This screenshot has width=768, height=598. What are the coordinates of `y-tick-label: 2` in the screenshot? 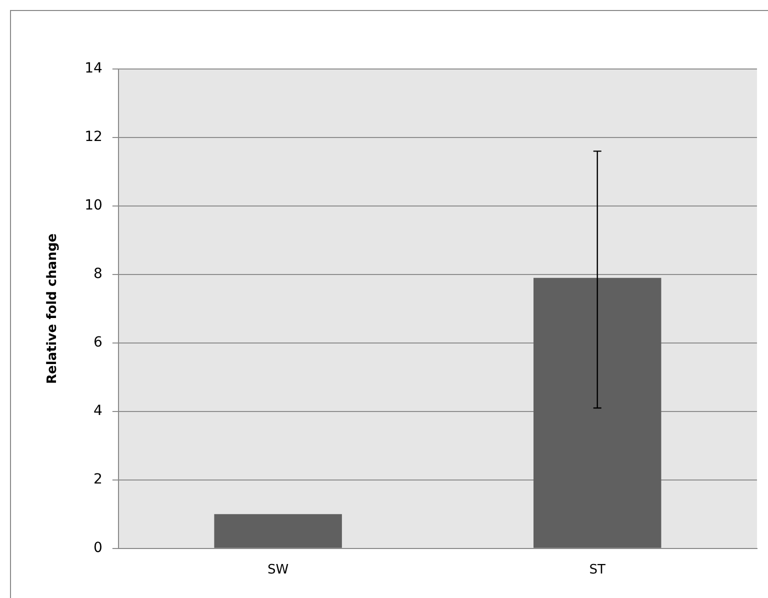 It's located at (97, 480).